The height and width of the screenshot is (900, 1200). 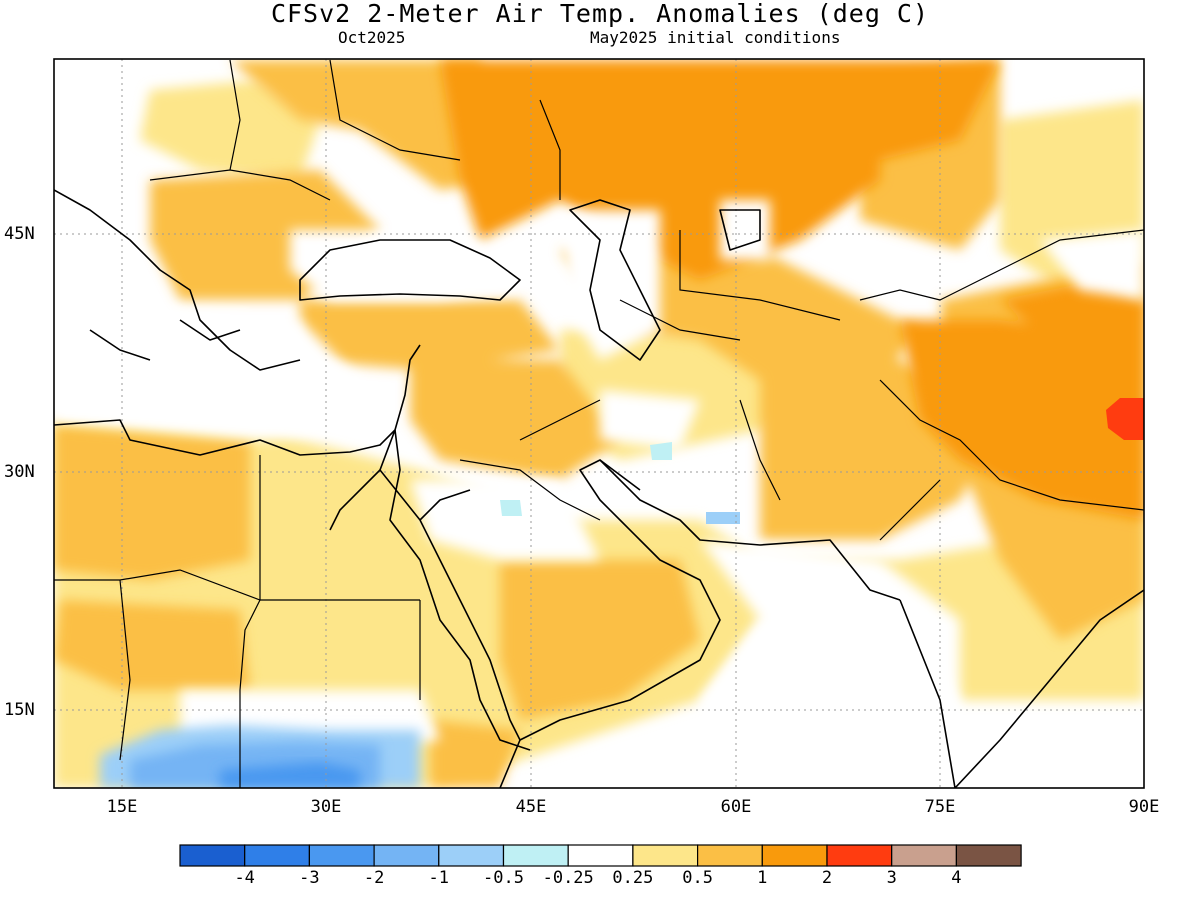 What do you see at coordinates (715, 37) in the screenshot?
I see `initial-conditions: May2025 initial conditions` at bounding box center [715, 37].